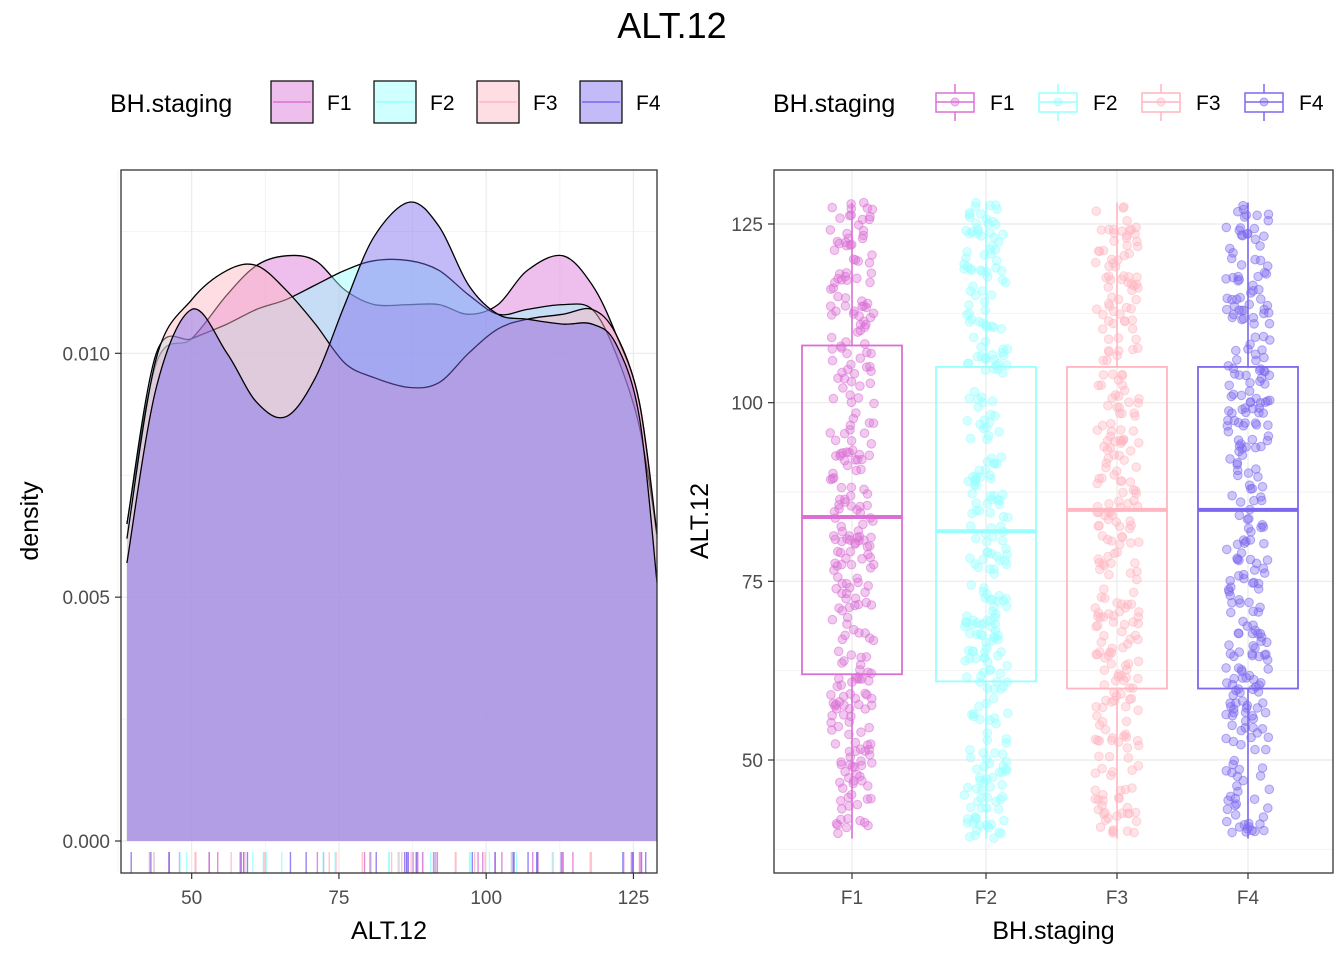 Image resolution: width=1344 pixels, height=960 pixels. What do you see at coordinates (1048, 102) in the screenshot?
I see `boxplot-legend: BH.staging F1 F2 F3 F4` at bounding box center [1048, 102].